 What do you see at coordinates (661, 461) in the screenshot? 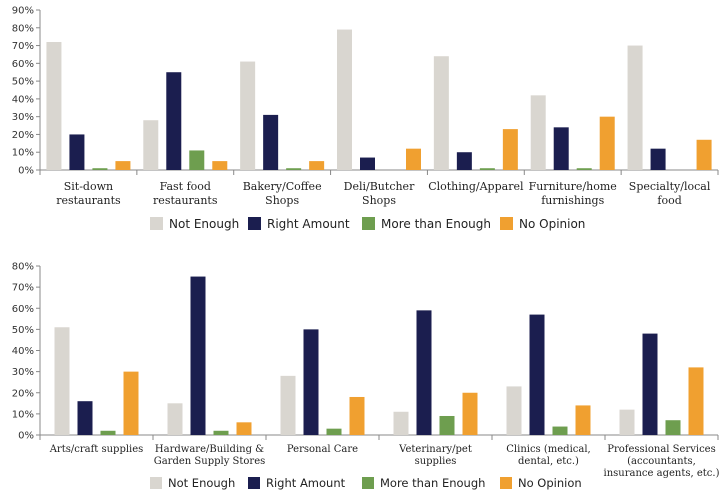
I see `category-label: (accountants,` at bounding box center [661, 461].